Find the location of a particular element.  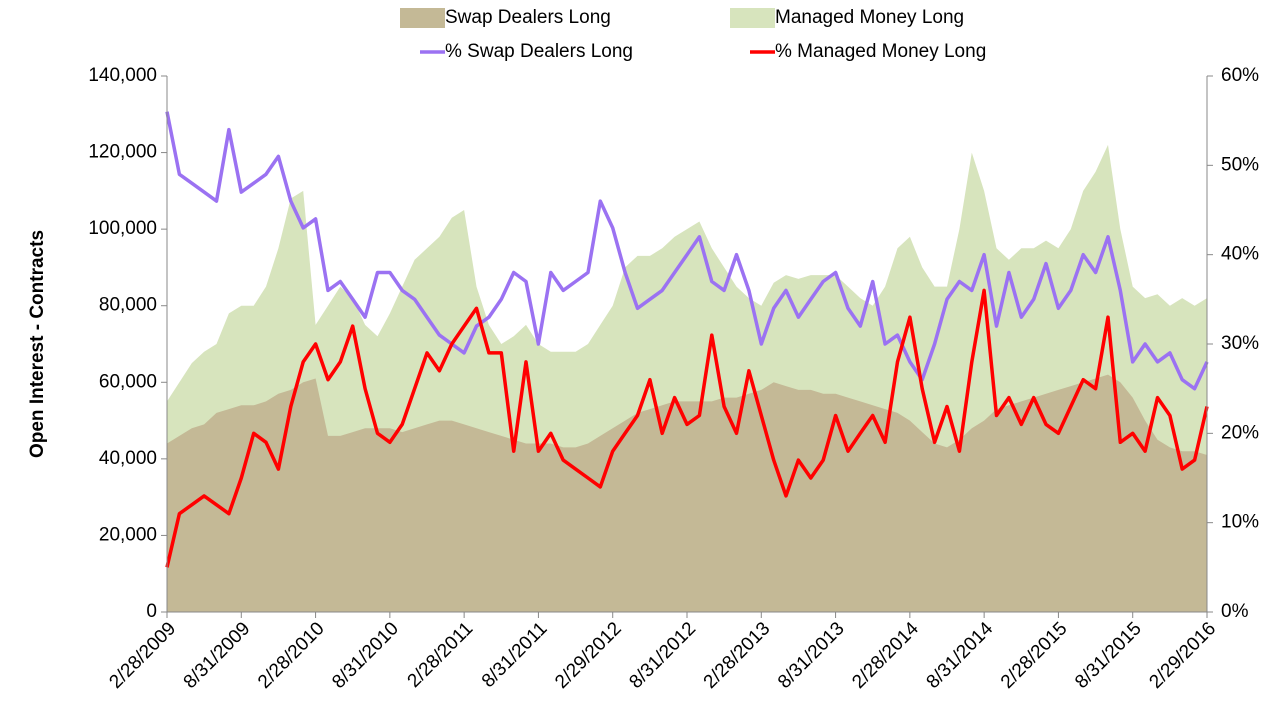

y-tick-label: 40,000 is located at coordinates (128, 458).